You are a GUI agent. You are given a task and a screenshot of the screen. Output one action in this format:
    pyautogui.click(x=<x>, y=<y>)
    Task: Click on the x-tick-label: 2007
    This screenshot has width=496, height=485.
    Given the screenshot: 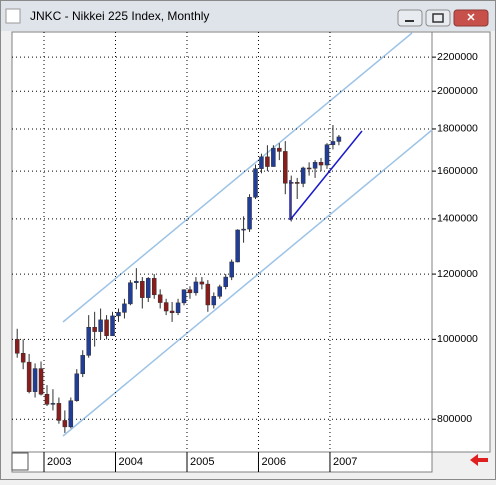 What is the action you would take?
    pyautogui.click(x=345, y=462)
    